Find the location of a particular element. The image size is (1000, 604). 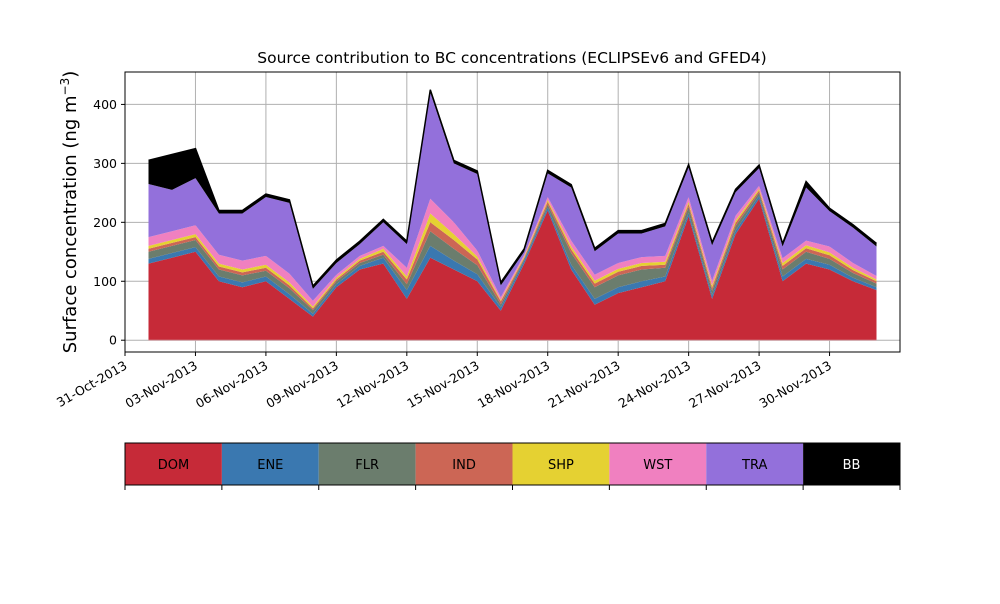

legend-label-shp: SHP is located at coordinates (561, 465).